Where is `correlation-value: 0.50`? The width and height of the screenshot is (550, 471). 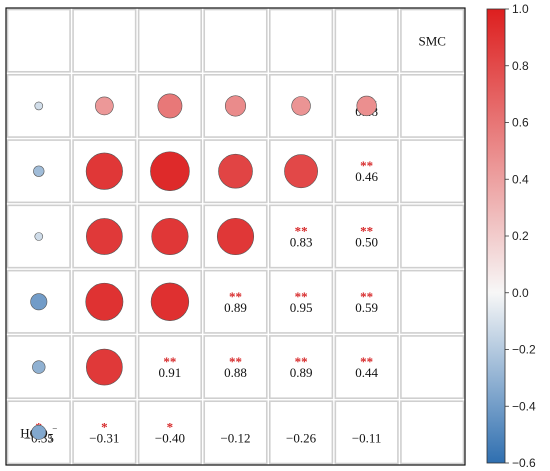 correlation-value: 0.50 is located at coordinates (366, 242).